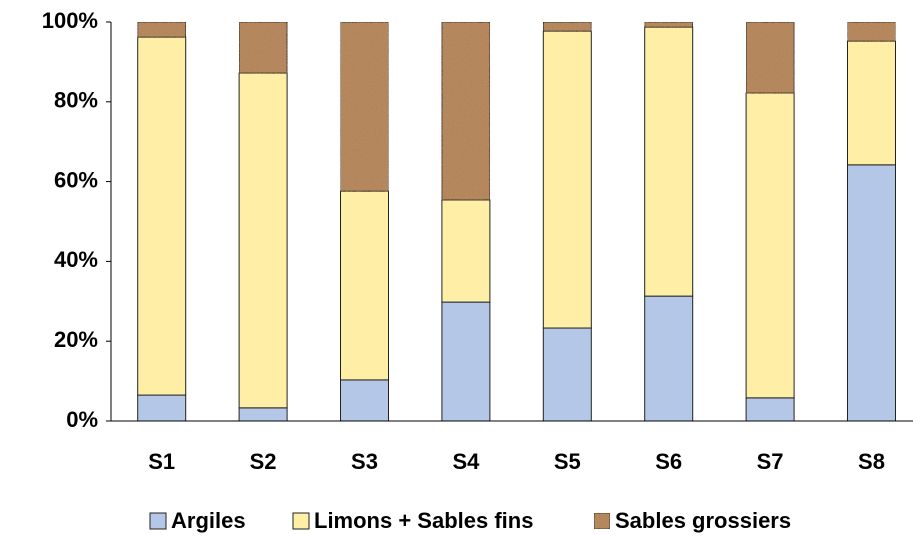 This screenshot has width=913, height=537. I want to click on legend-label: Limons + Sables fins, so click(423, 520).